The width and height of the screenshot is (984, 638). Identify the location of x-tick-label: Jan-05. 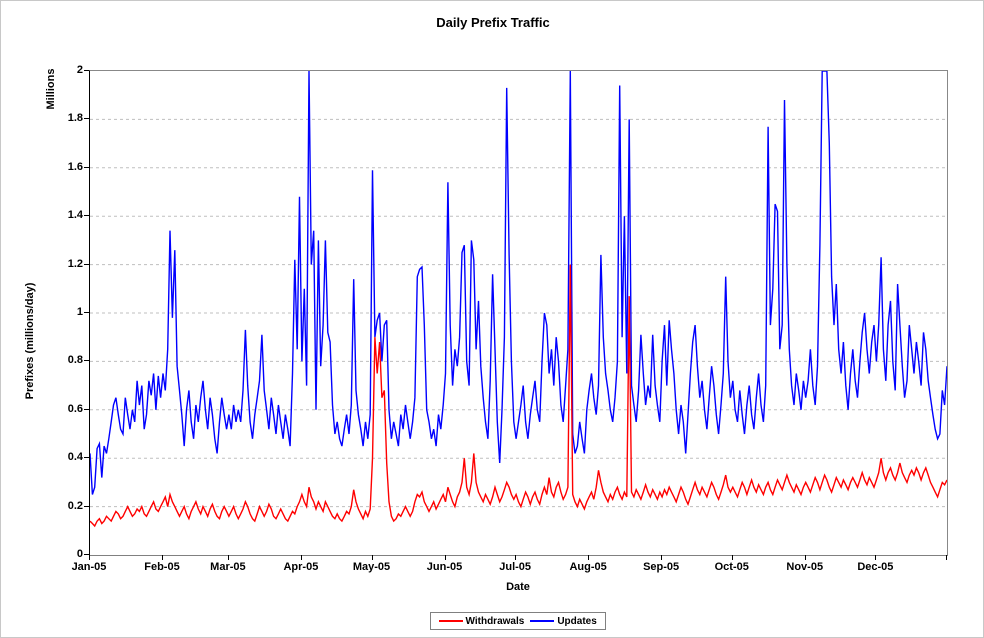
(89, 567).